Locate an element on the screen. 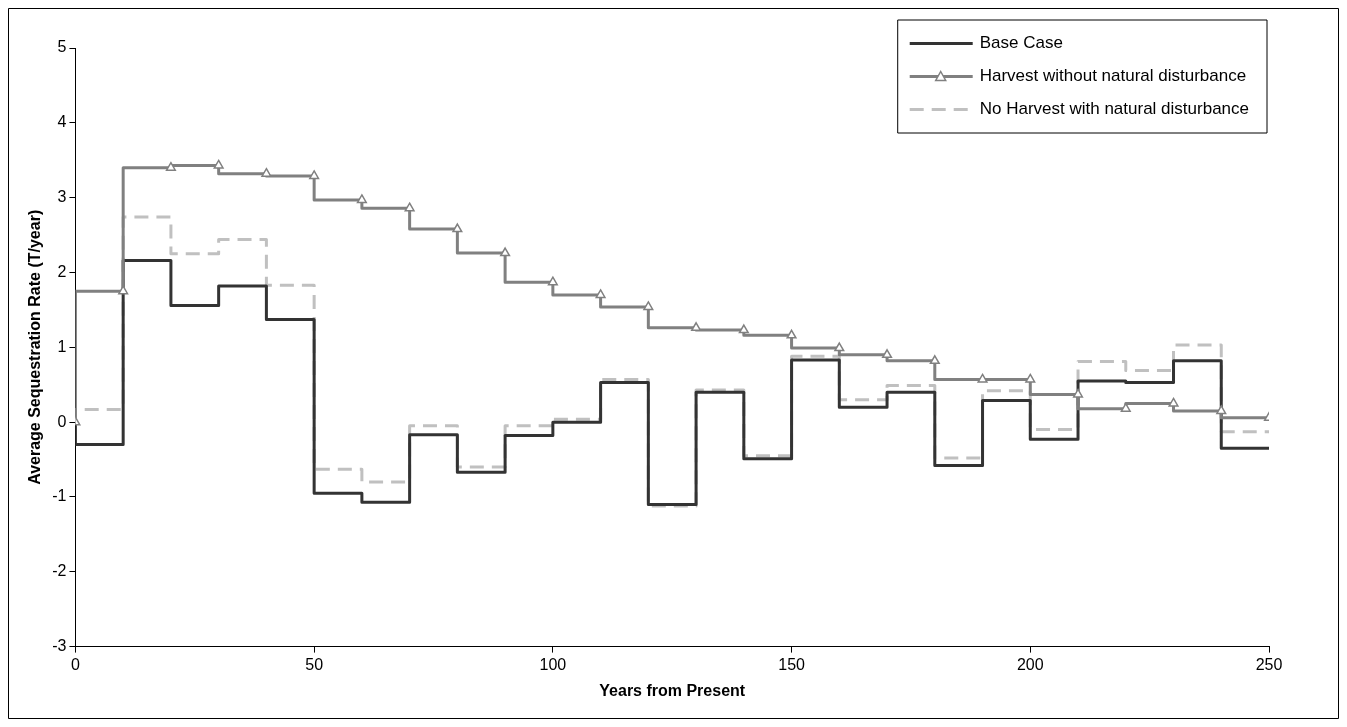  y-tick-label: 5 is located at coordinates (62, 47).